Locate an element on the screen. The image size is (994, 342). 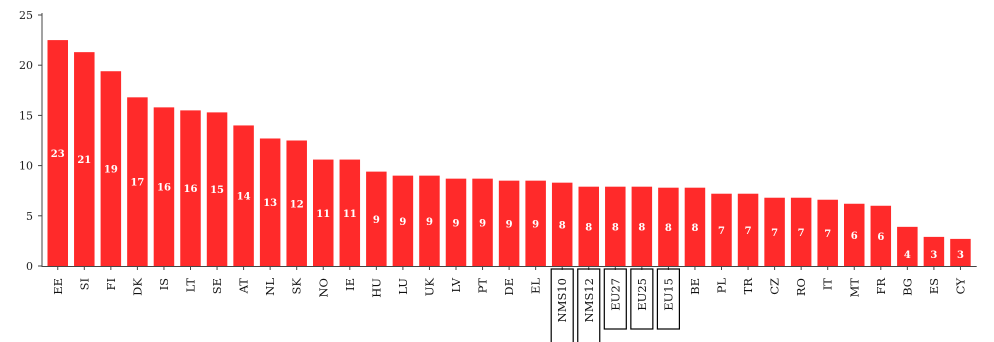
data-label: 15 is located at coordinates (217, 190).